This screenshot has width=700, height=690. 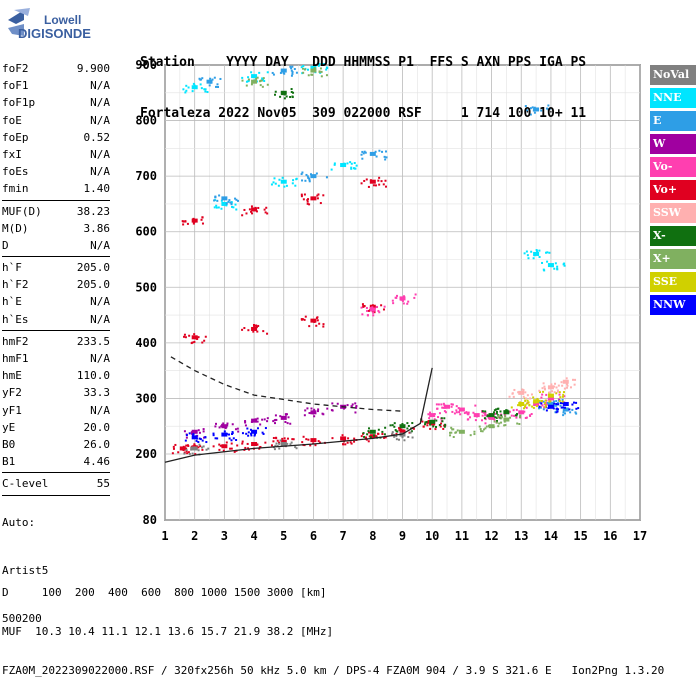 What do you see at coordinates (146, 65) in the screenshot?
I see `y-tick-label: 900` at bounding box center [146, 65].